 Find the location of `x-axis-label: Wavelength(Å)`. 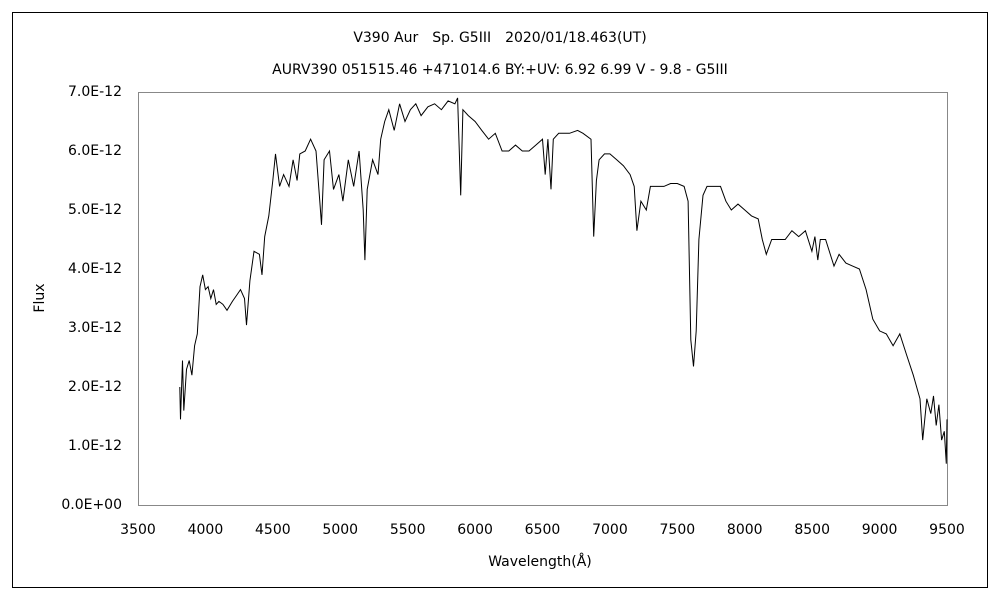

x-axis-label: Wavelength(Å) is located at coordinates (540, 561).